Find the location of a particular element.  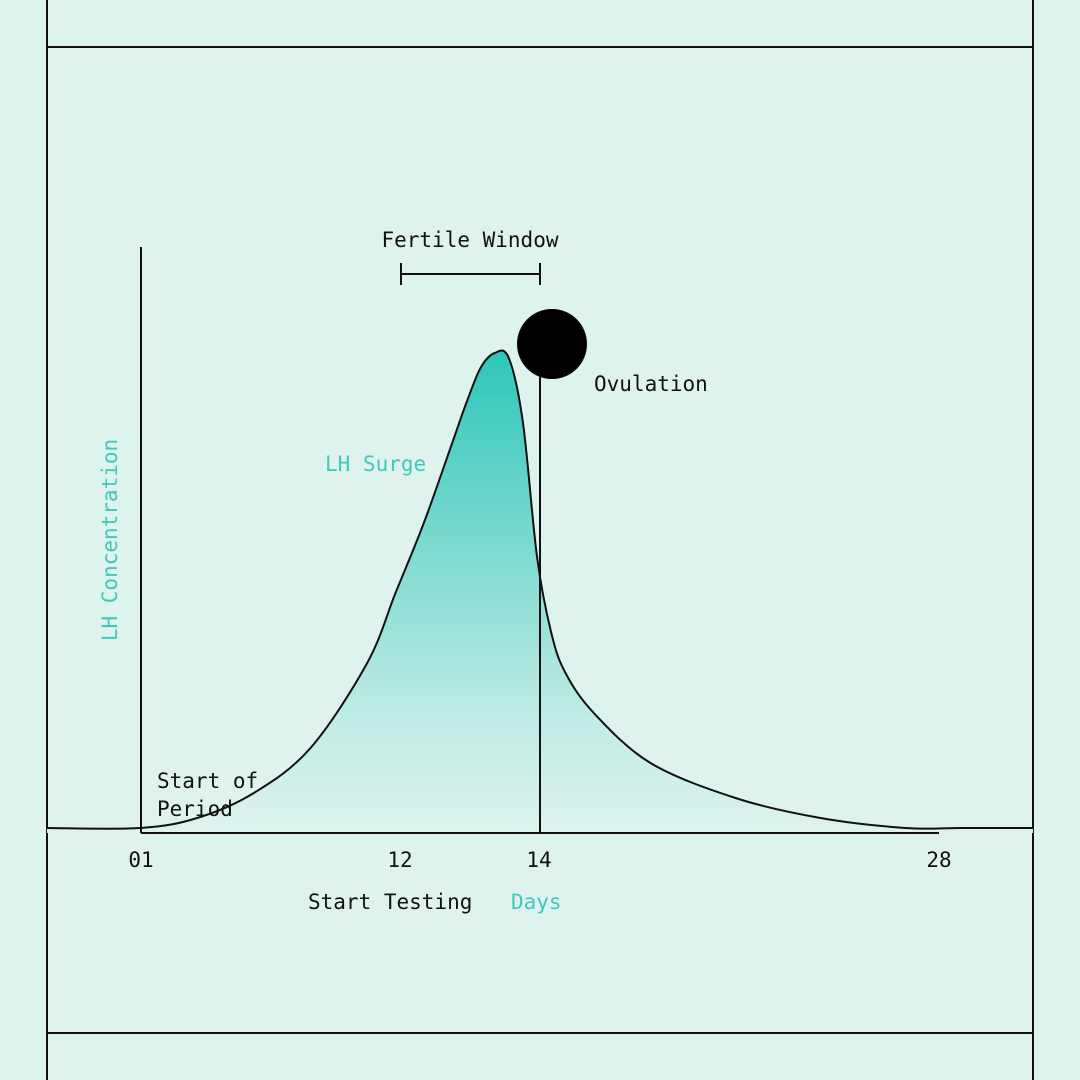

fertile-window-bracket is located at coordinates (470, 274).